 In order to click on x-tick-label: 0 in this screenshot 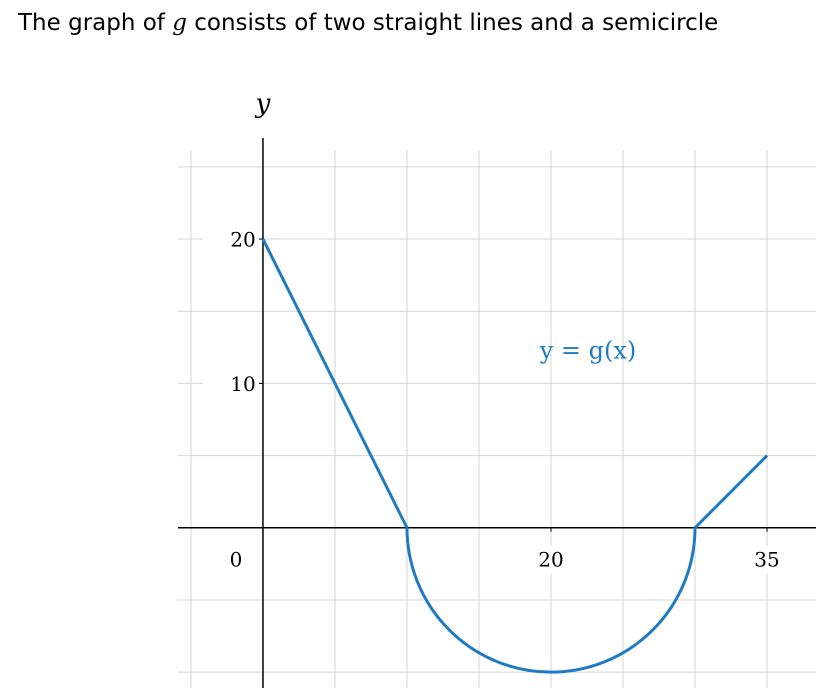, I will do `click(236, 559)`.